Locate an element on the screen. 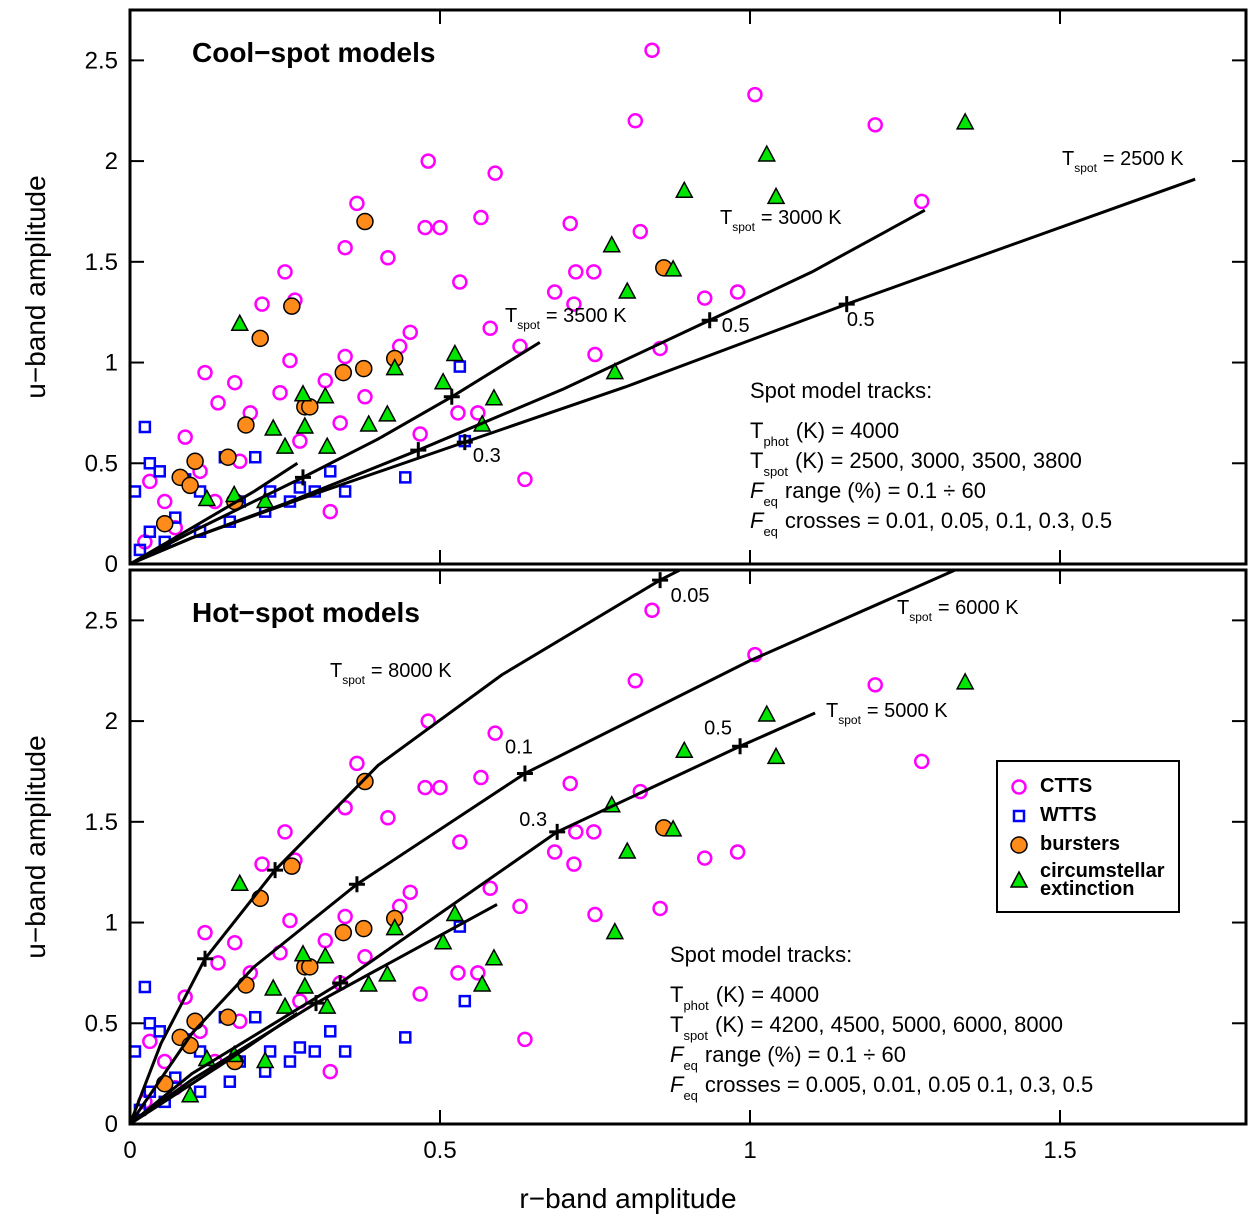  legend: CTTS WTTS bursters circumstellar extinction is located at coordinates (1088, 836).